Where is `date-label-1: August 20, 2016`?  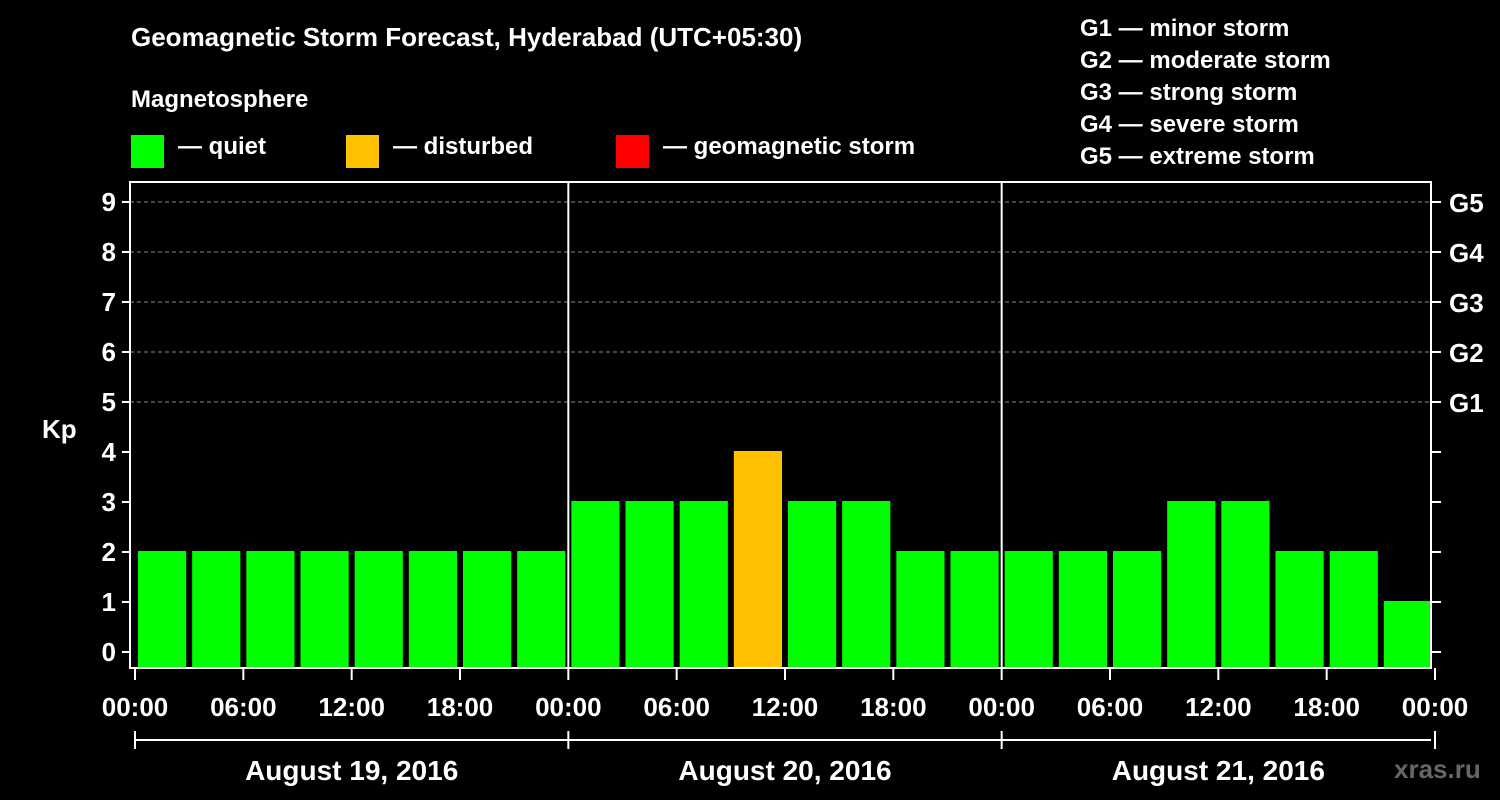 date-label-1: August 20, 2016 is located at coordinates (784, 770).